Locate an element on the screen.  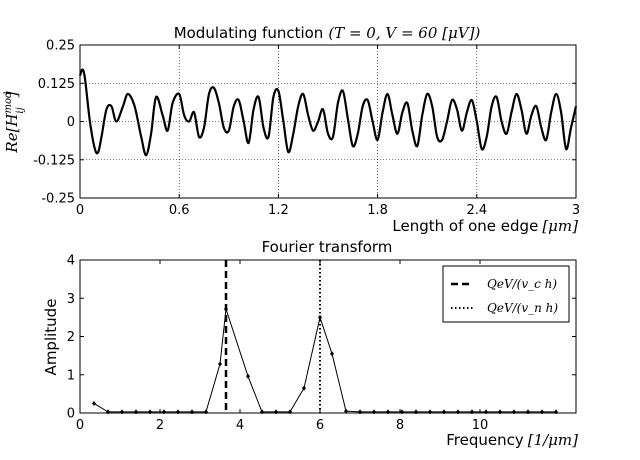
y-tick-label: -0.25 is located at coordinates (58, 199).